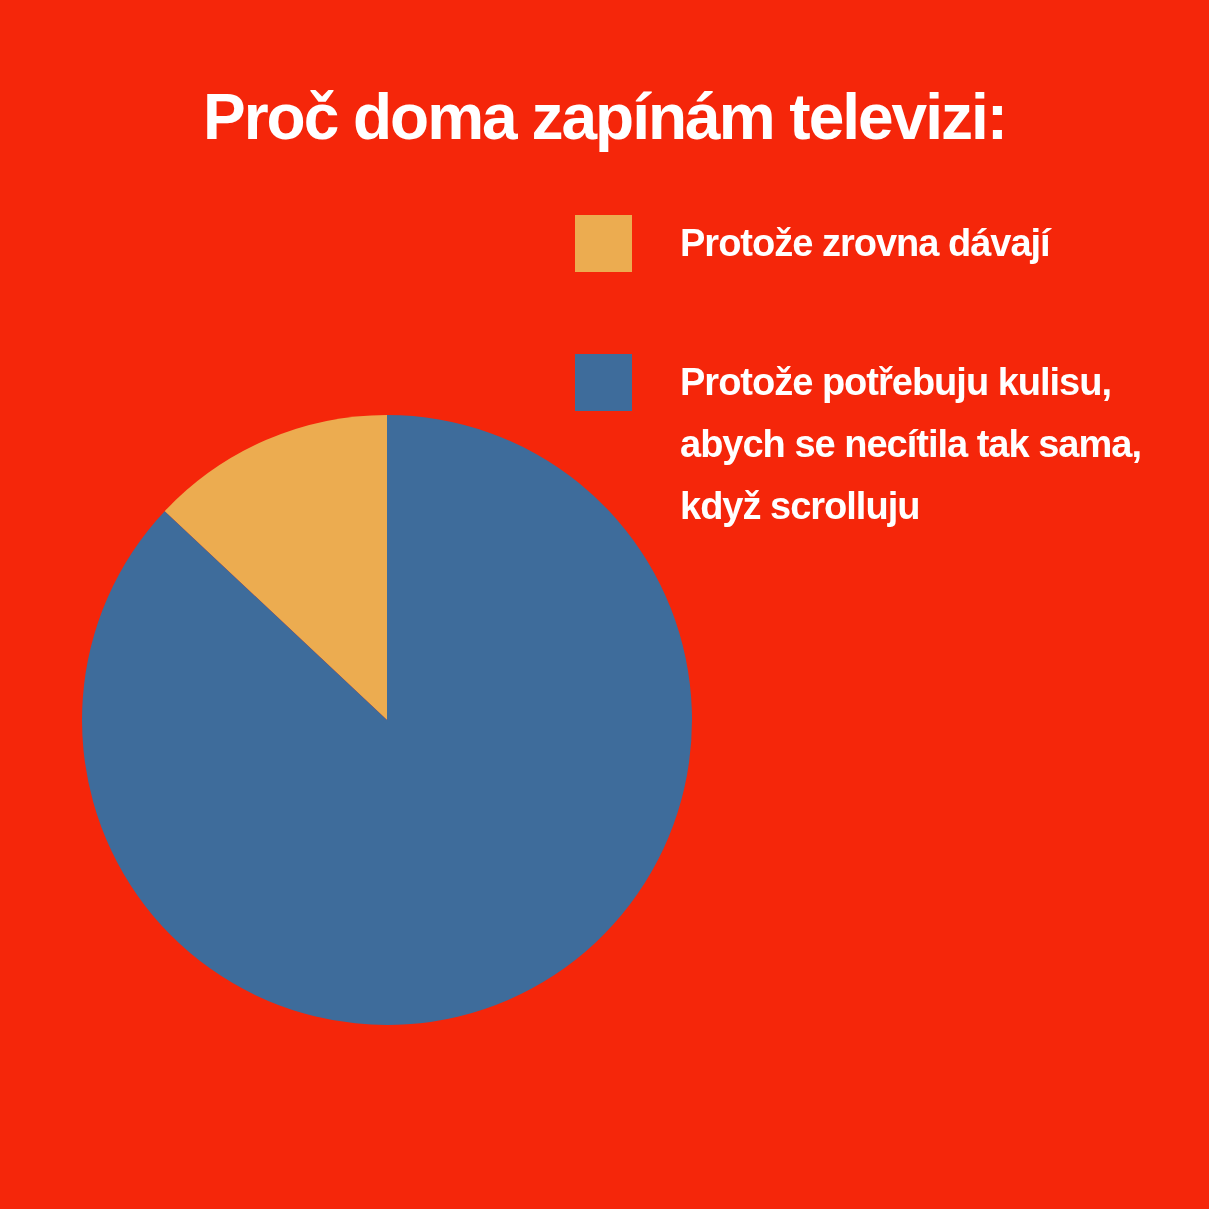  What do you see at coordinates (866, 243) in the screenshot?
I see `legend-label: Protože zrovna dávají` at bounding box center [866, 243].